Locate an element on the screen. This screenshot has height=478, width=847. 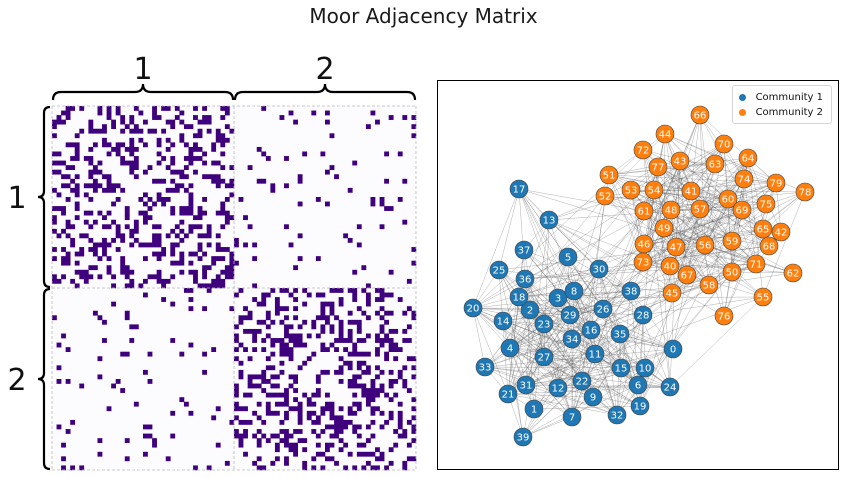
graph-node-label: 49 is located at coordinates (664, 229).